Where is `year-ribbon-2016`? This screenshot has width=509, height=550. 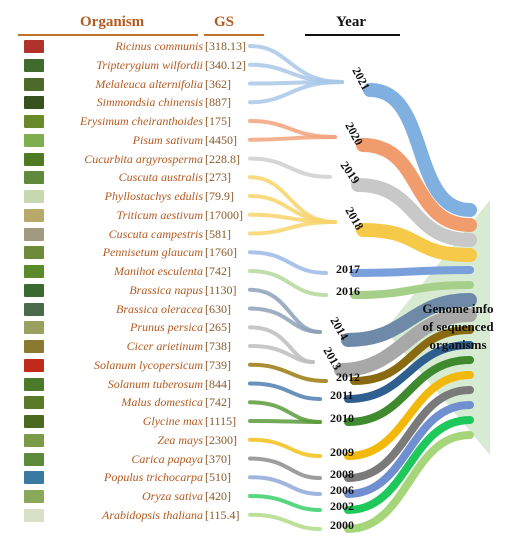
year-ribbon-2016 is located at coordinates (412, 290).